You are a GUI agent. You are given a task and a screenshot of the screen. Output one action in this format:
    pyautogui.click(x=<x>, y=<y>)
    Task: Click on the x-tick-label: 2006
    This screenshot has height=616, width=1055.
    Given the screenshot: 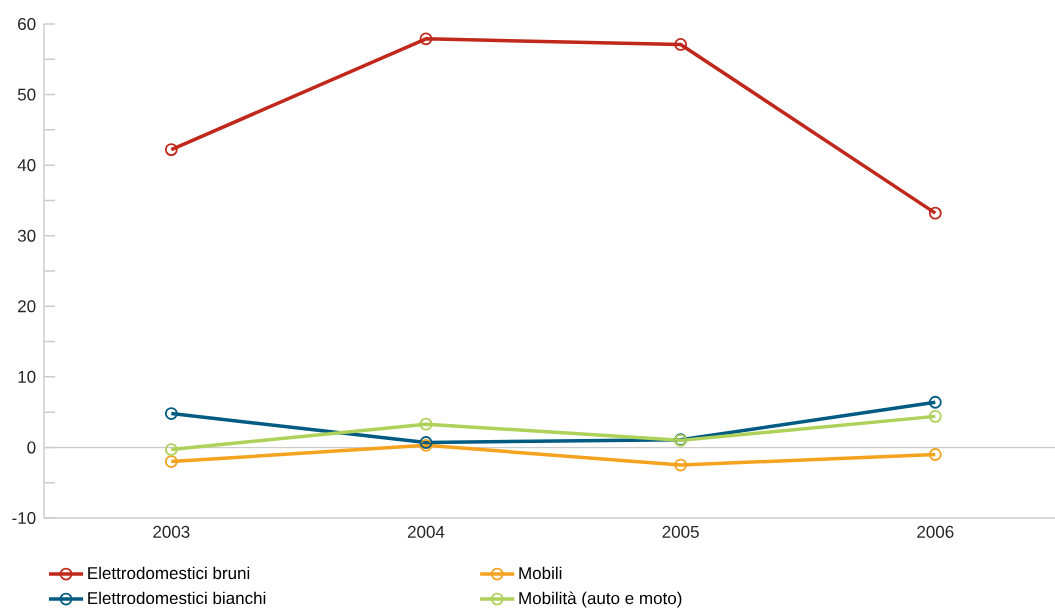 What is the action you would take?
    pyautogui.click(x=935, y=531)
    